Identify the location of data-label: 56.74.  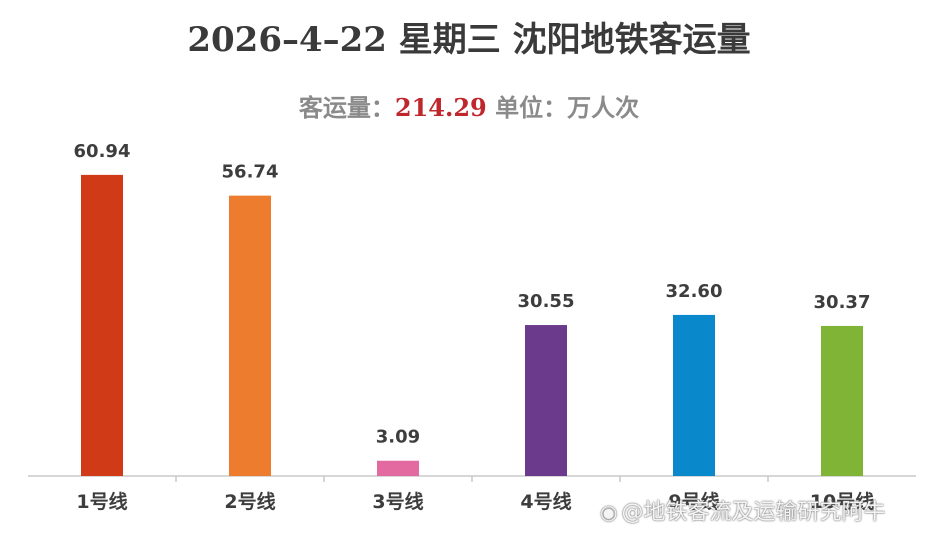
(250, 172).